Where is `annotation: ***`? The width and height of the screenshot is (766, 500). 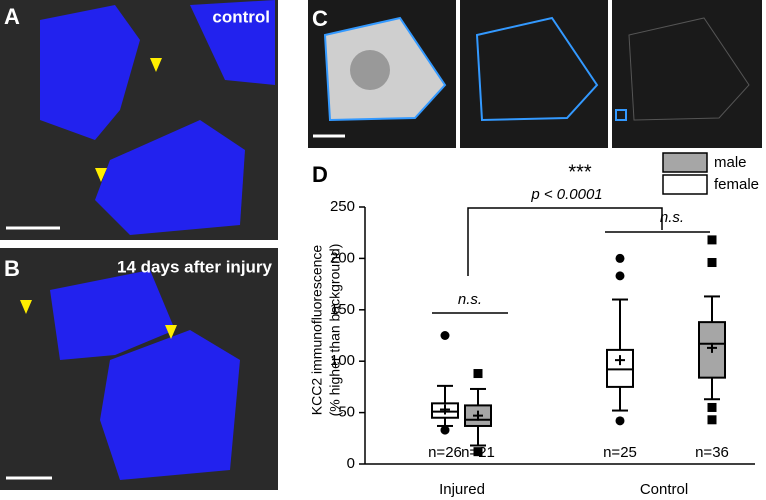
annotation: *** is located at coordinates (580, 172).